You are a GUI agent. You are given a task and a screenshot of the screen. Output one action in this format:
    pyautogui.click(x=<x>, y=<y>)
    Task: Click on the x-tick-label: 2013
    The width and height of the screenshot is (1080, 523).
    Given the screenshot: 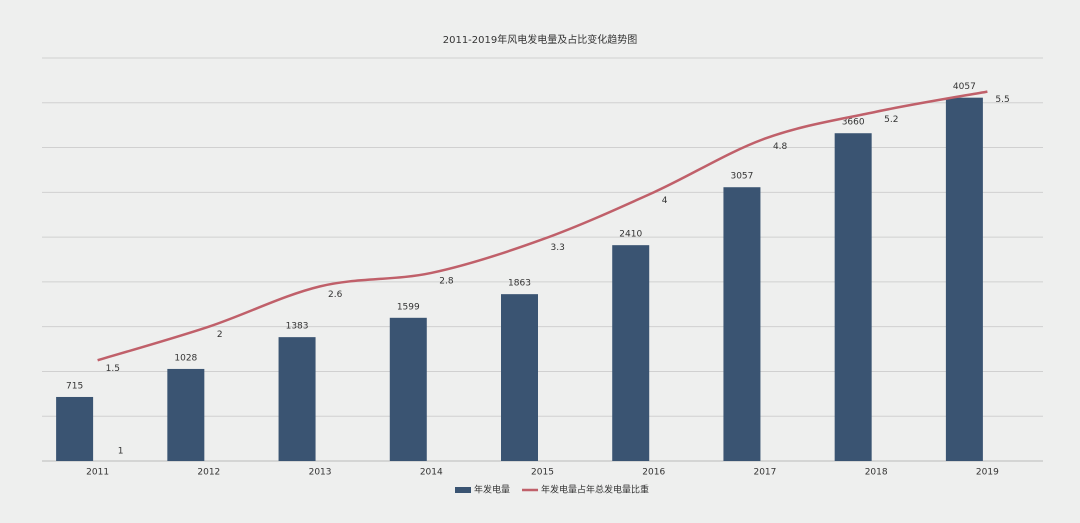 What is the action you would take?
    pyautogui.click(x=320, y=473)
    